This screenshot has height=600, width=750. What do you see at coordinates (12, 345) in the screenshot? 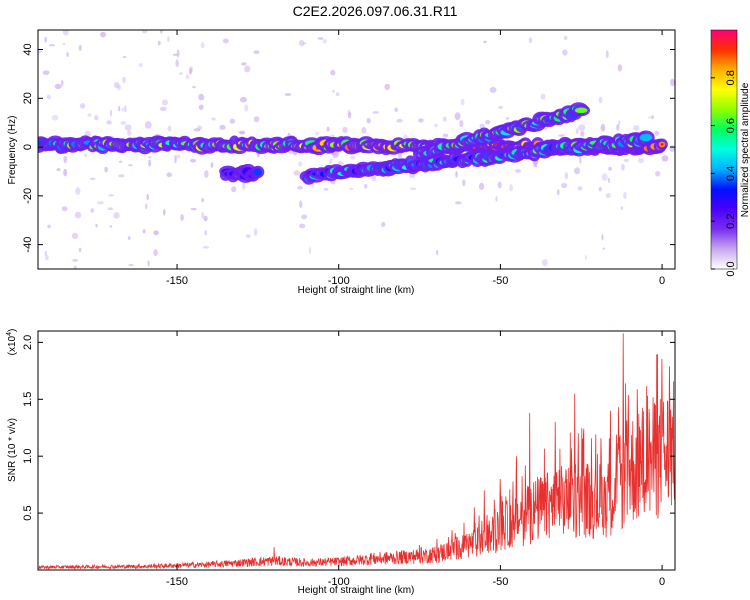
I see `snr-y-scale-base: (x10` at bounding box center [12, 345].